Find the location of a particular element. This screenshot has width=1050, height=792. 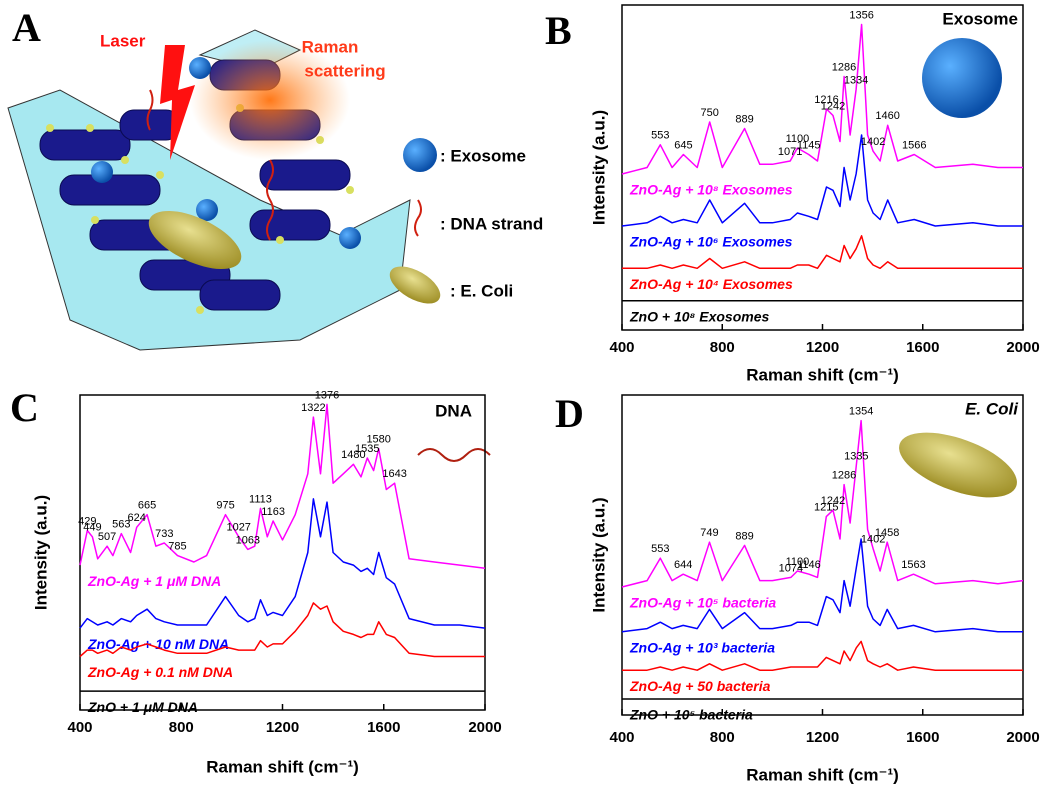

series-label: ZnO-Ag + 10³ bacteria is located at coordinates (702, 648).